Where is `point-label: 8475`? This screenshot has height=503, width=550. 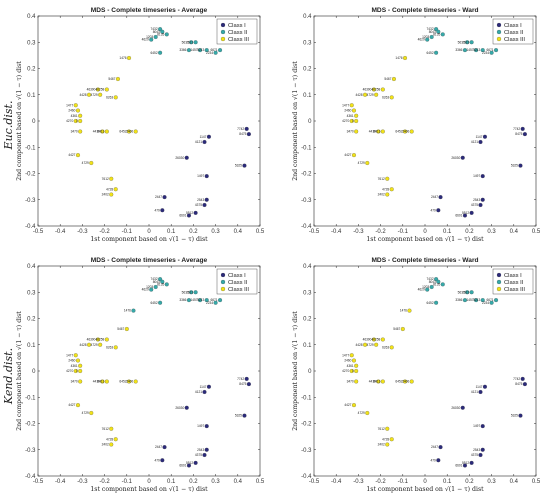 point-label: 8475 is located at coordinates (242, 384).